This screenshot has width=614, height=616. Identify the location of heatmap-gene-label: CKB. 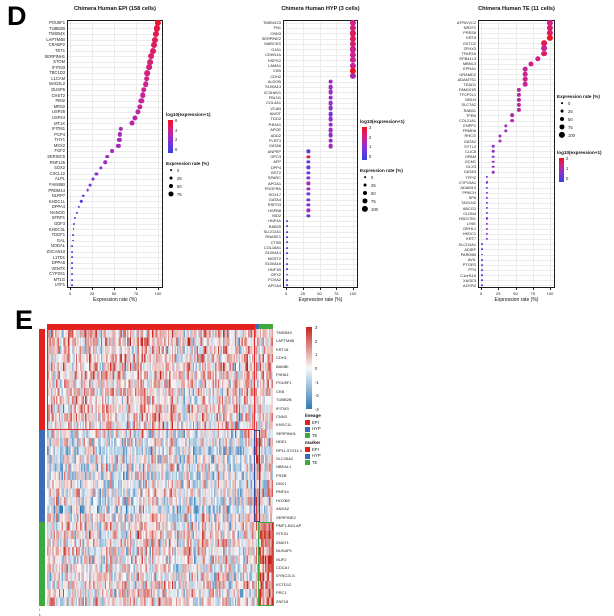
(280, 391).